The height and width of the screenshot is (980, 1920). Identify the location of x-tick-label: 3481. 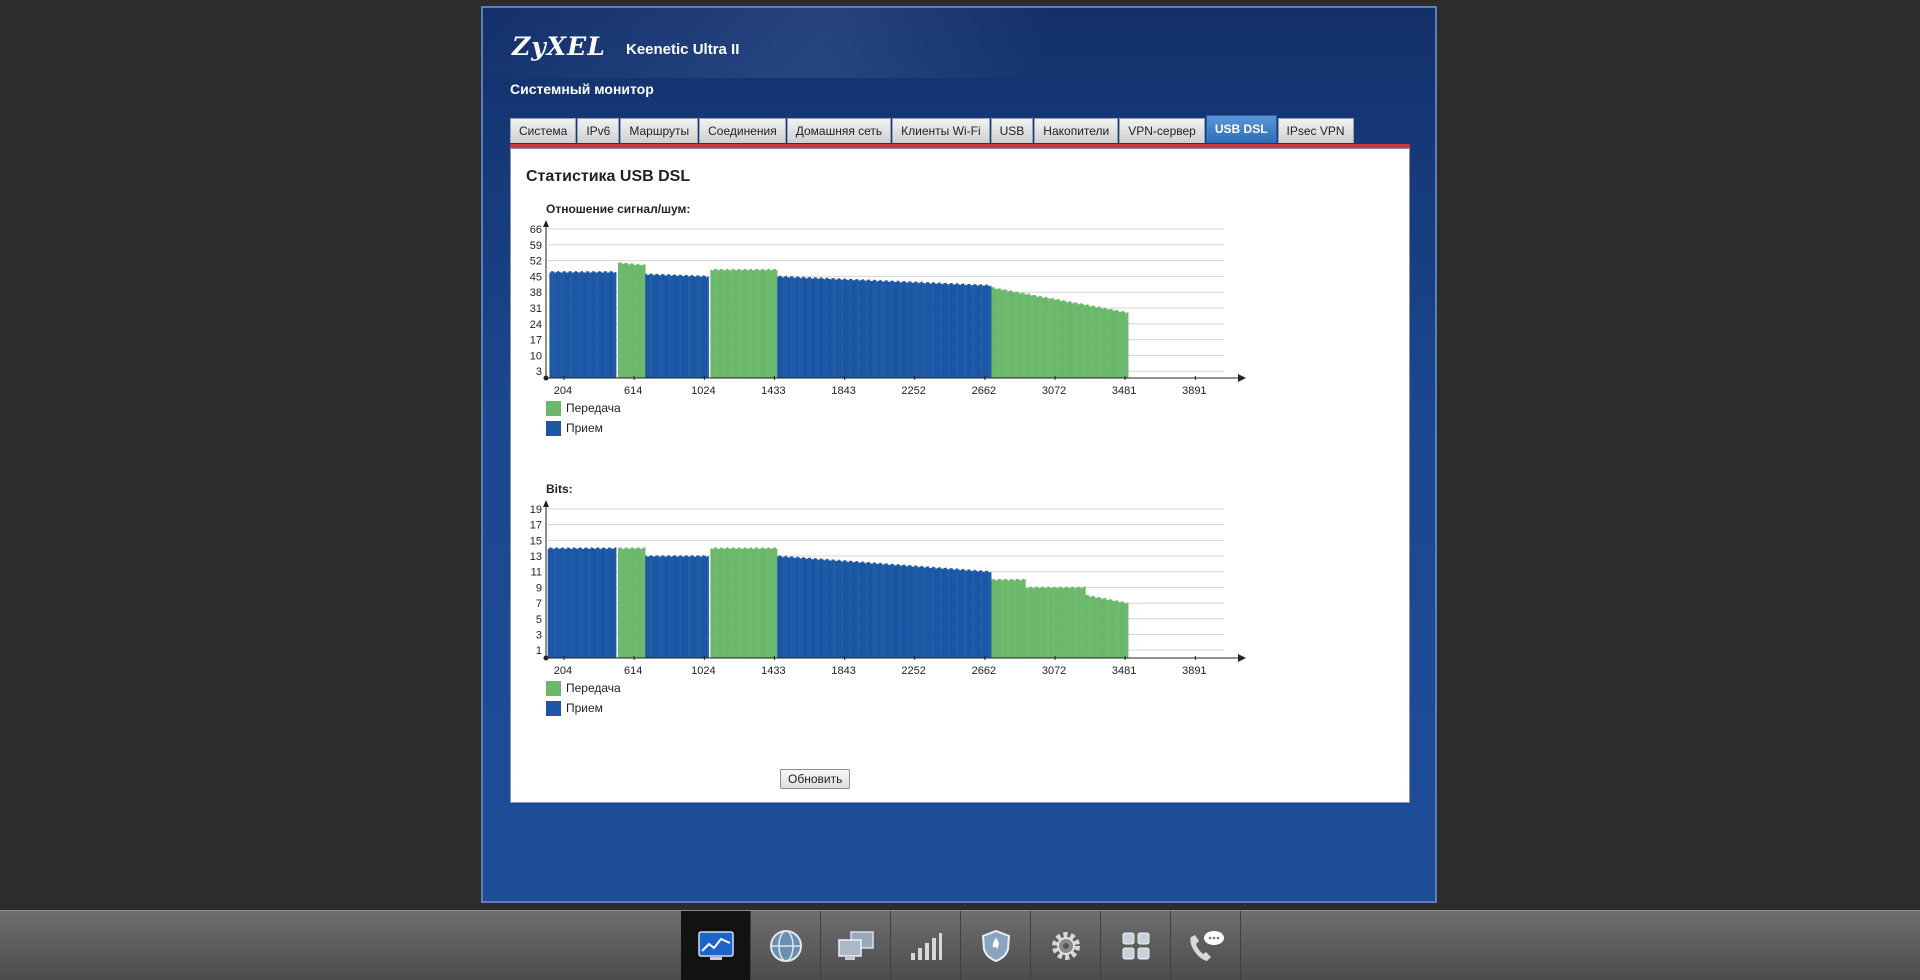
(1124, 671).